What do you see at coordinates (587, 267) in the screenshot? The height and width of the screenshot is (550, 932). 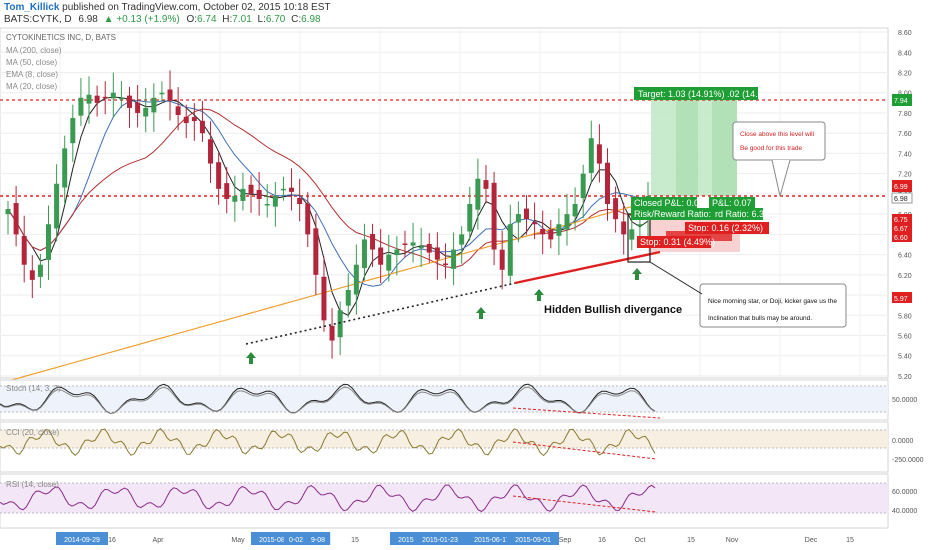 I see `support-trendline-red` at bounding box center [587, 267].